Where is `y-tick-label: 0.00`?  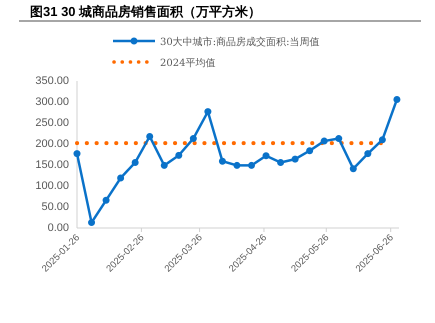
y-tick-label: 0.00 is located at coordinates (58, 228).